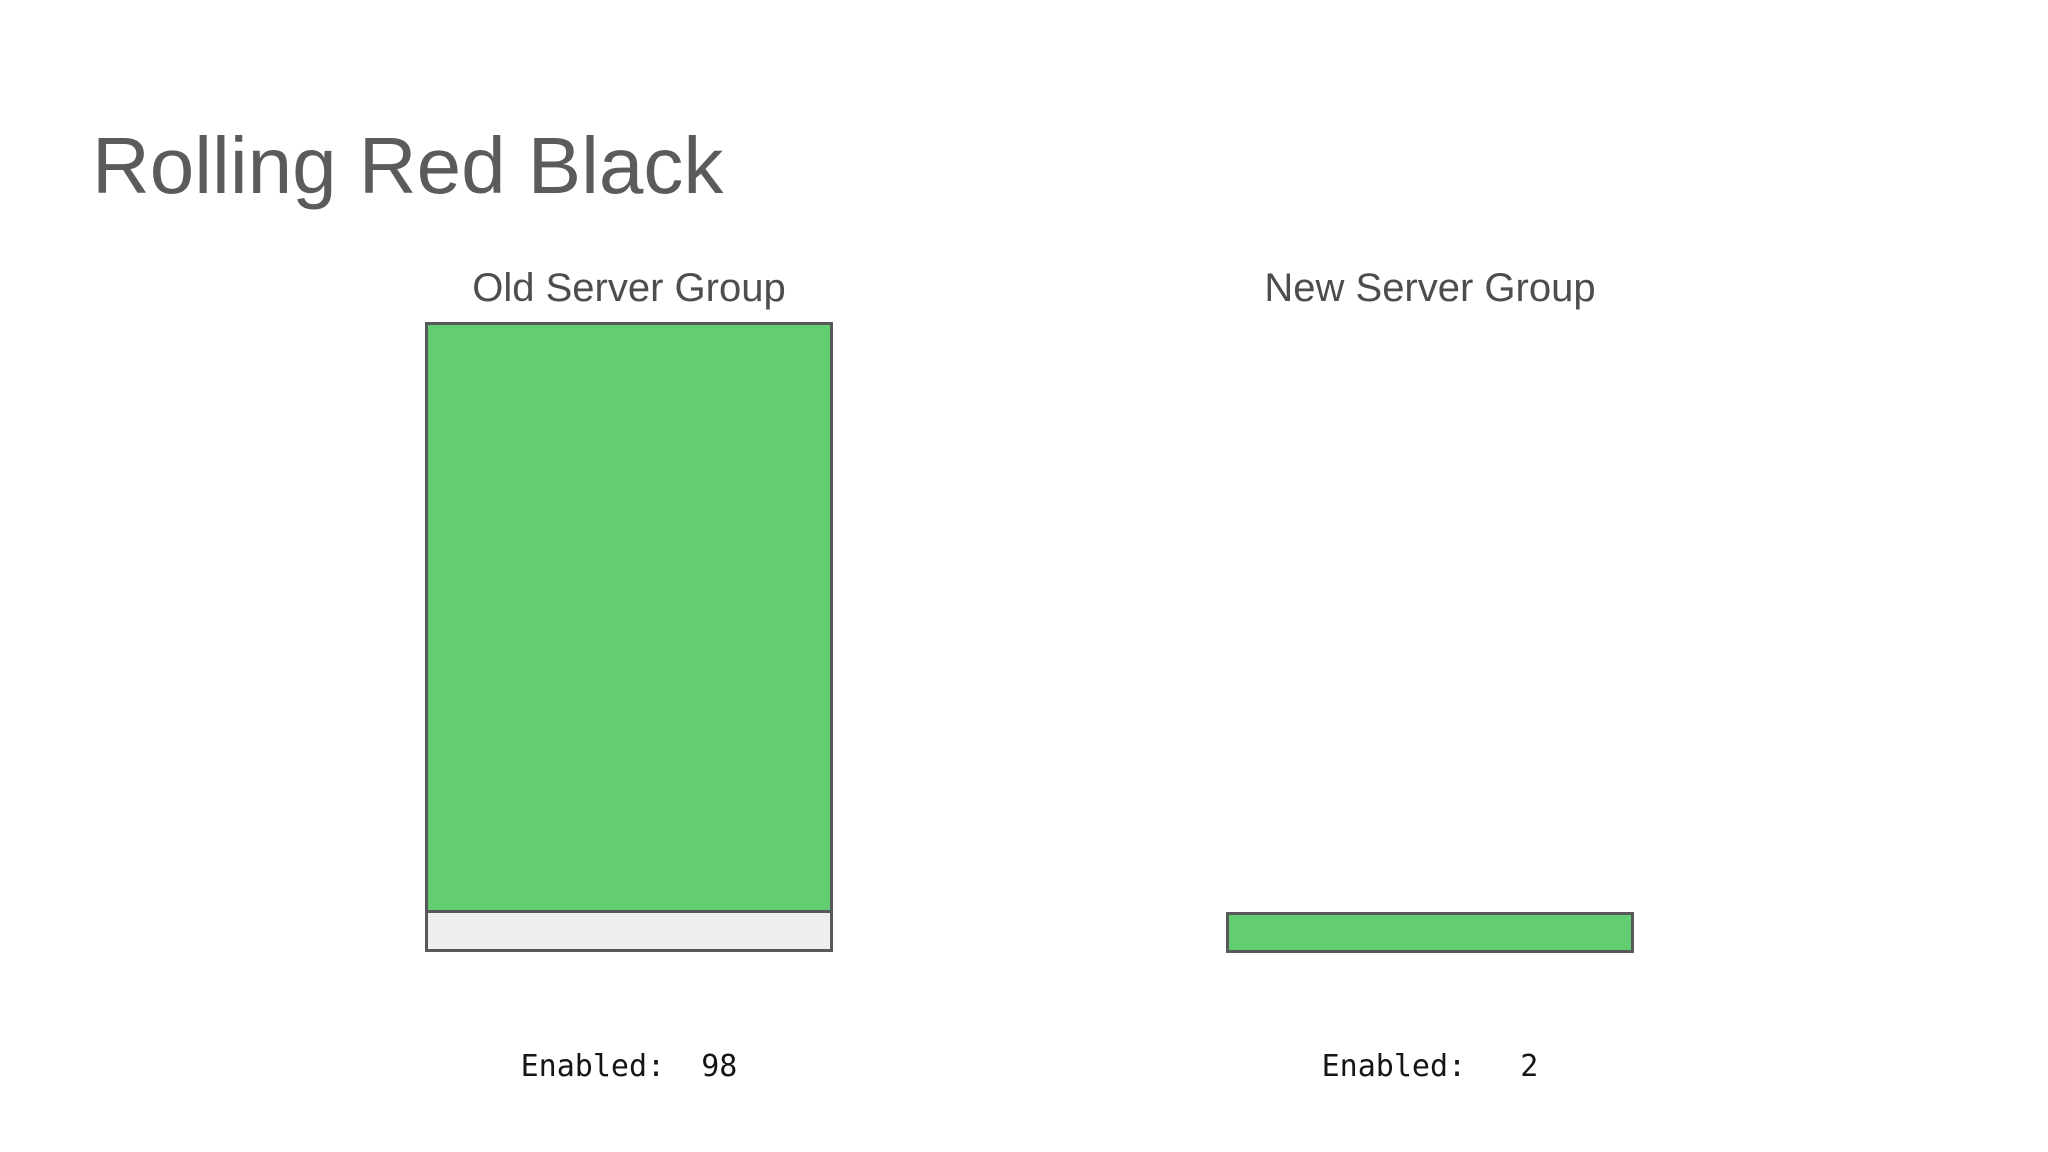 The height and width of the screenshot is (1152, 2048). I want to click on old-enabled-segment, so click(629, 619).